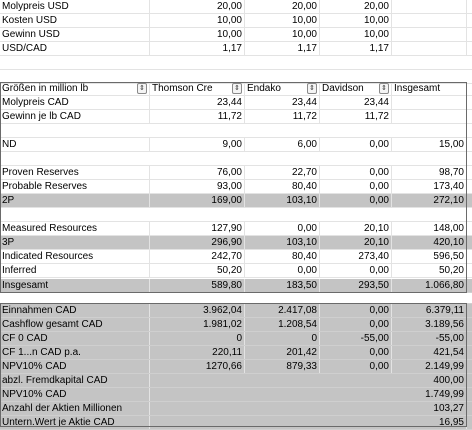 The height and width of the screenshot is (430, 472). I want to click on cell-davidson: 20,00, so click(356, 6).